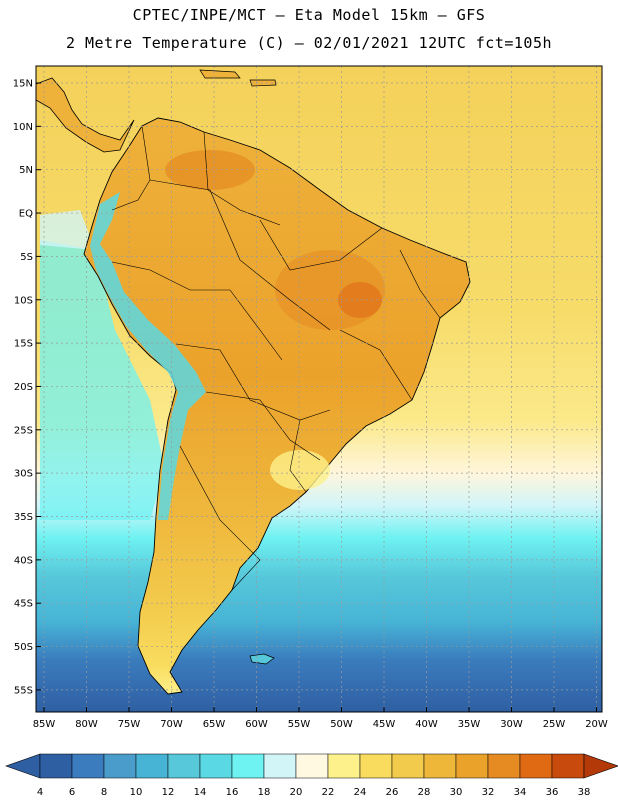  Describe the element at coordinates (392, 792) in the screenshot. I see `colorbar-tick-label: 26` at that location.